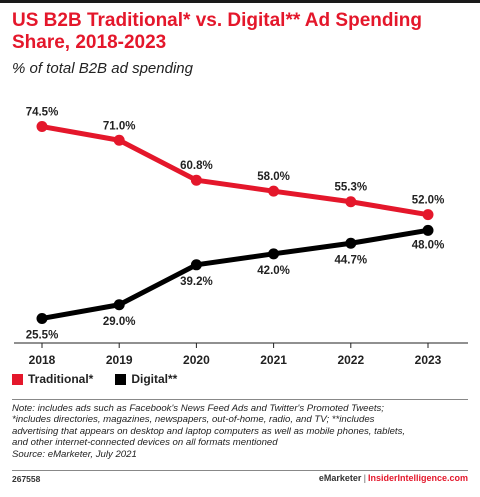 This screenshot has width=480, height=497. Describe the element at coordinates (102, 68) in the screenshot. I see `chart-subtitle: % of total B2B ad spending` at that location.